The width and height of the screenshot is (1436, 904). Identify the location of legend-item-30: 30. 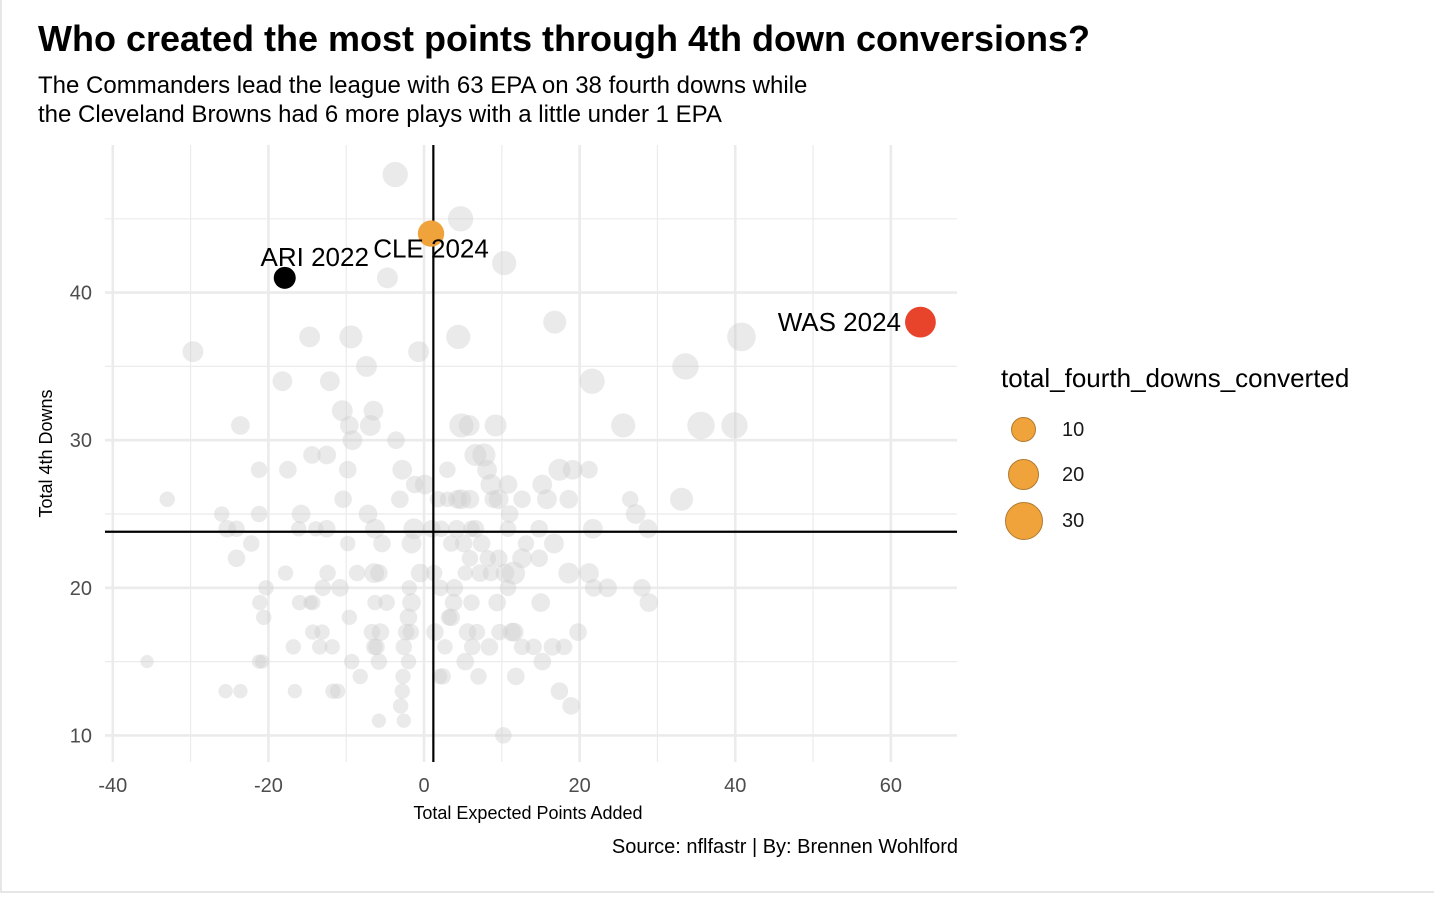
(1064, 521).